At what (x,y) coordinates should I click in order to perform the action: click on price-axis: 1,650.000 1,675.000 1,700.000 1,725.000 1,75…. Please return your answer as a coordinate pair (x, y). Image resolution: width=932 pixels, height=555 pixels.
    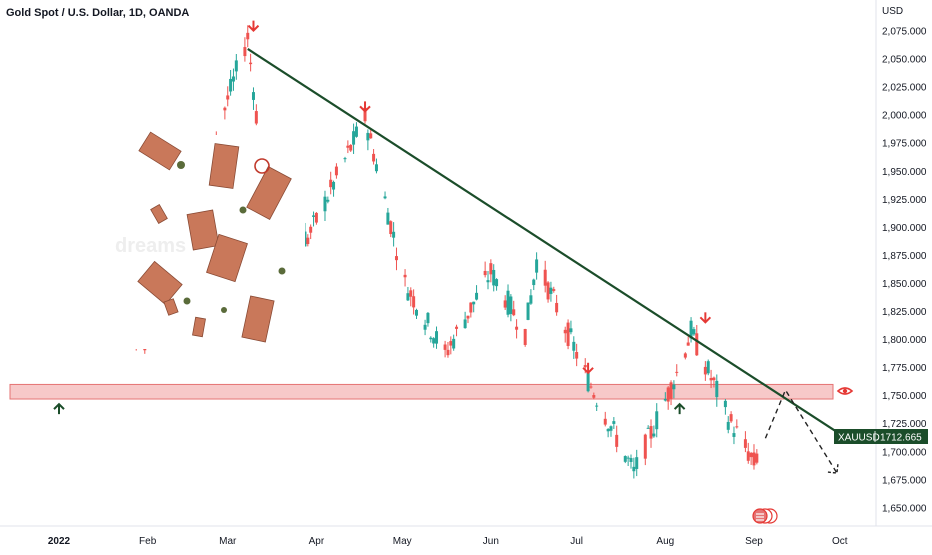
    Looking at the image, I should click on (901, 263).